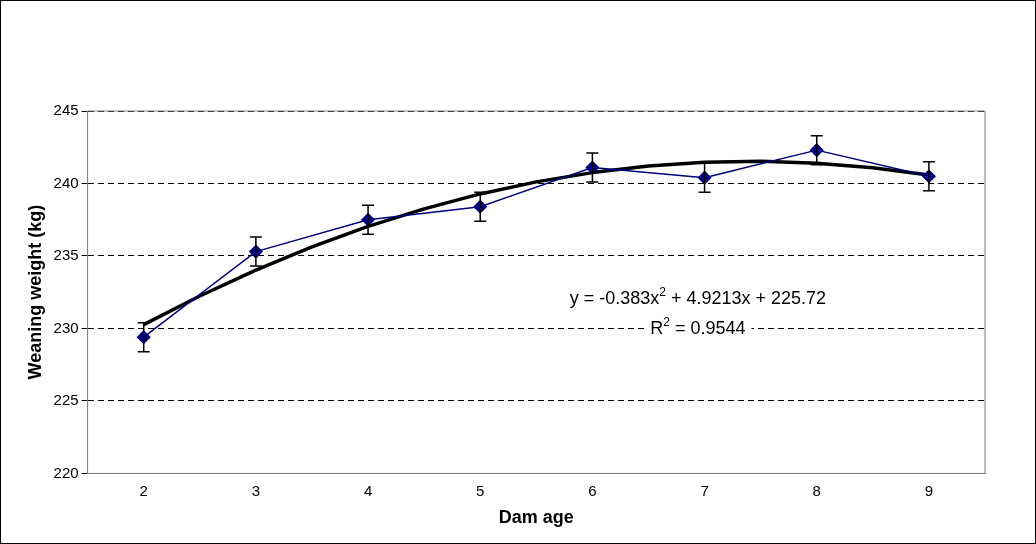 The image size is (1036, 544). I want to click on x-tick-label: 4, so click(368, 490).